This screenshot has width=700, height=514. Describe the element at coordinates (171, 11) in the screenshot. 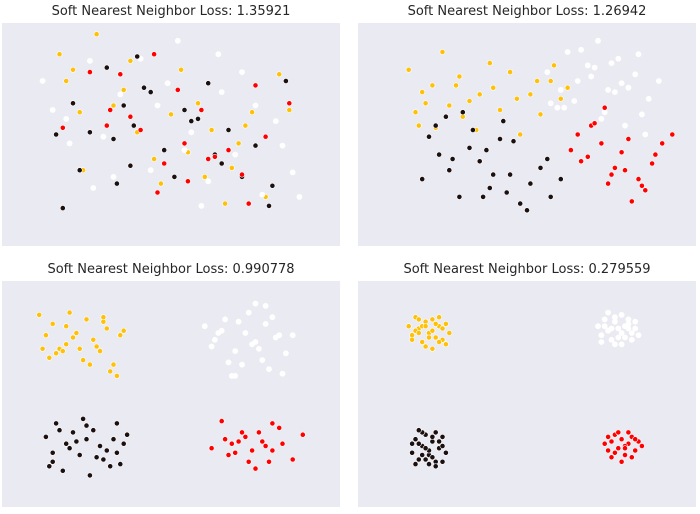

I see `subplot-title: Soft Nearest Neighbor Loss: 1.35921` at that location.